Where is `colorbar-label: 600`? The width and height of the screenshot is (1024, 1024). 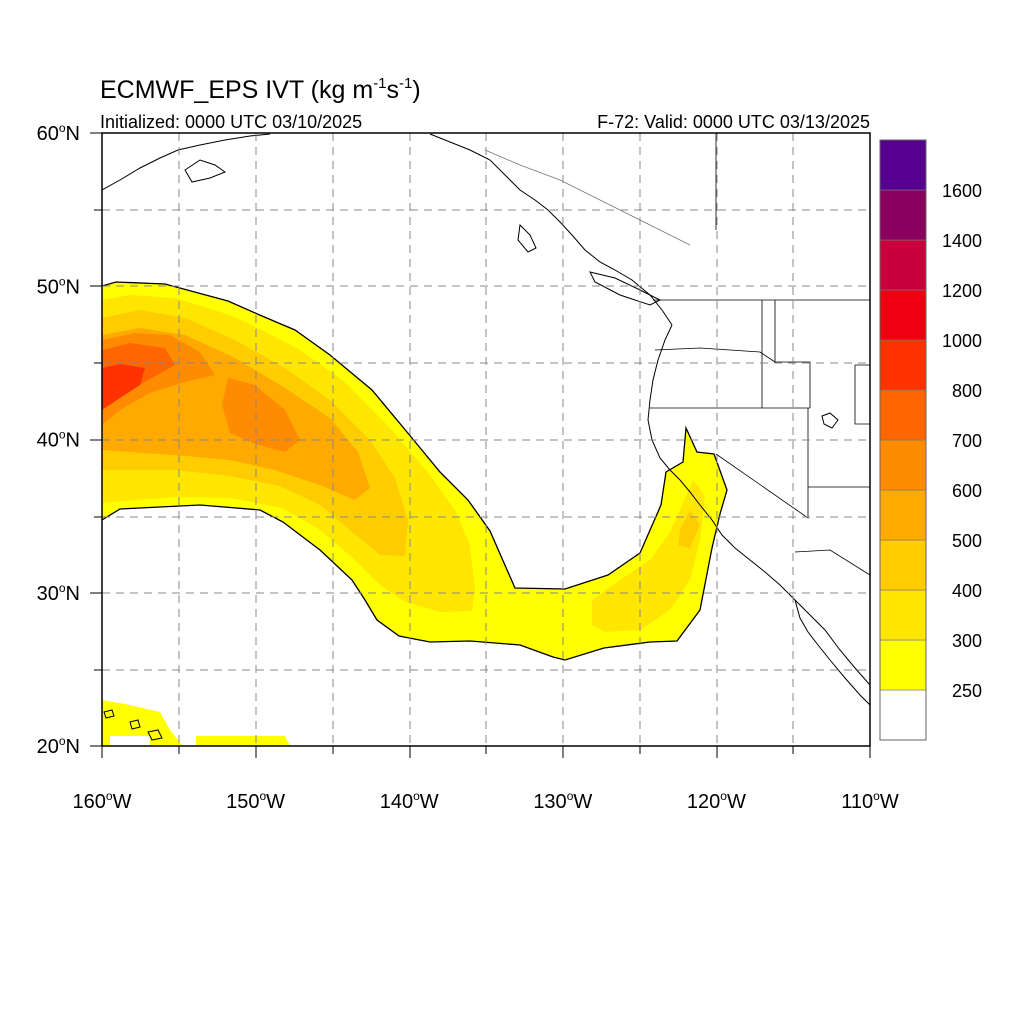 colorbar-label: 600 is located at coordinates (967, 491).